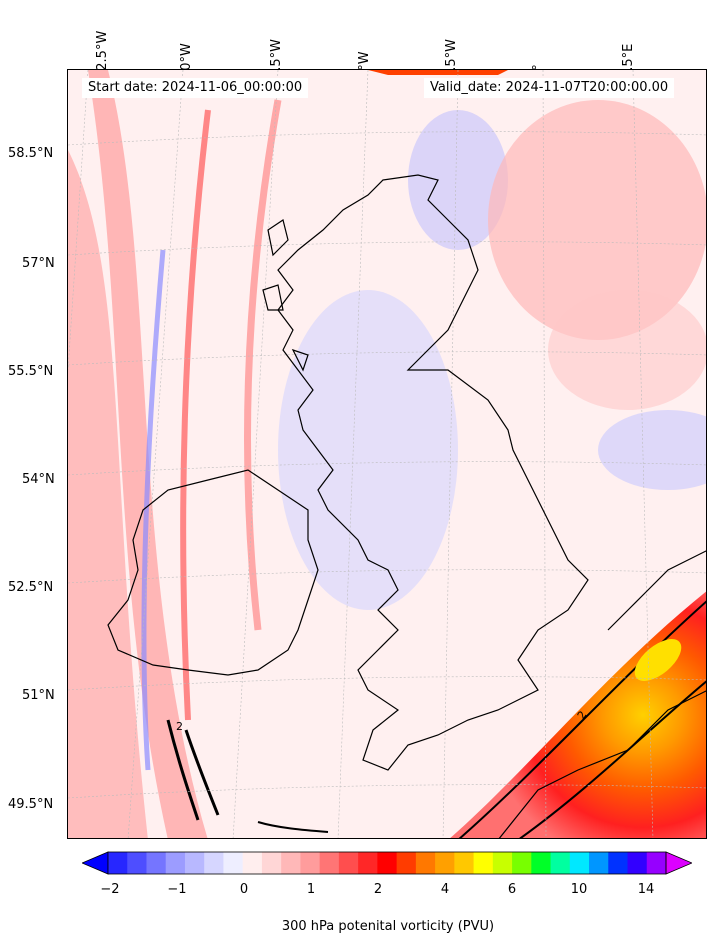 This screenshot has height=949, width=716. I want to click on coastline-ireland, so click(213, 572).